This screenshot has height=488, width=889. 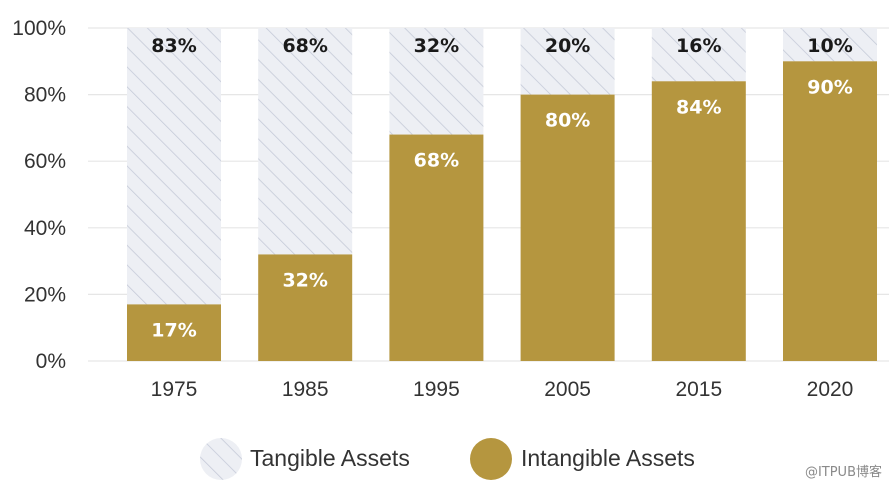 I want to click on data-label-intangible: 90%, so click(x=829, y=87).